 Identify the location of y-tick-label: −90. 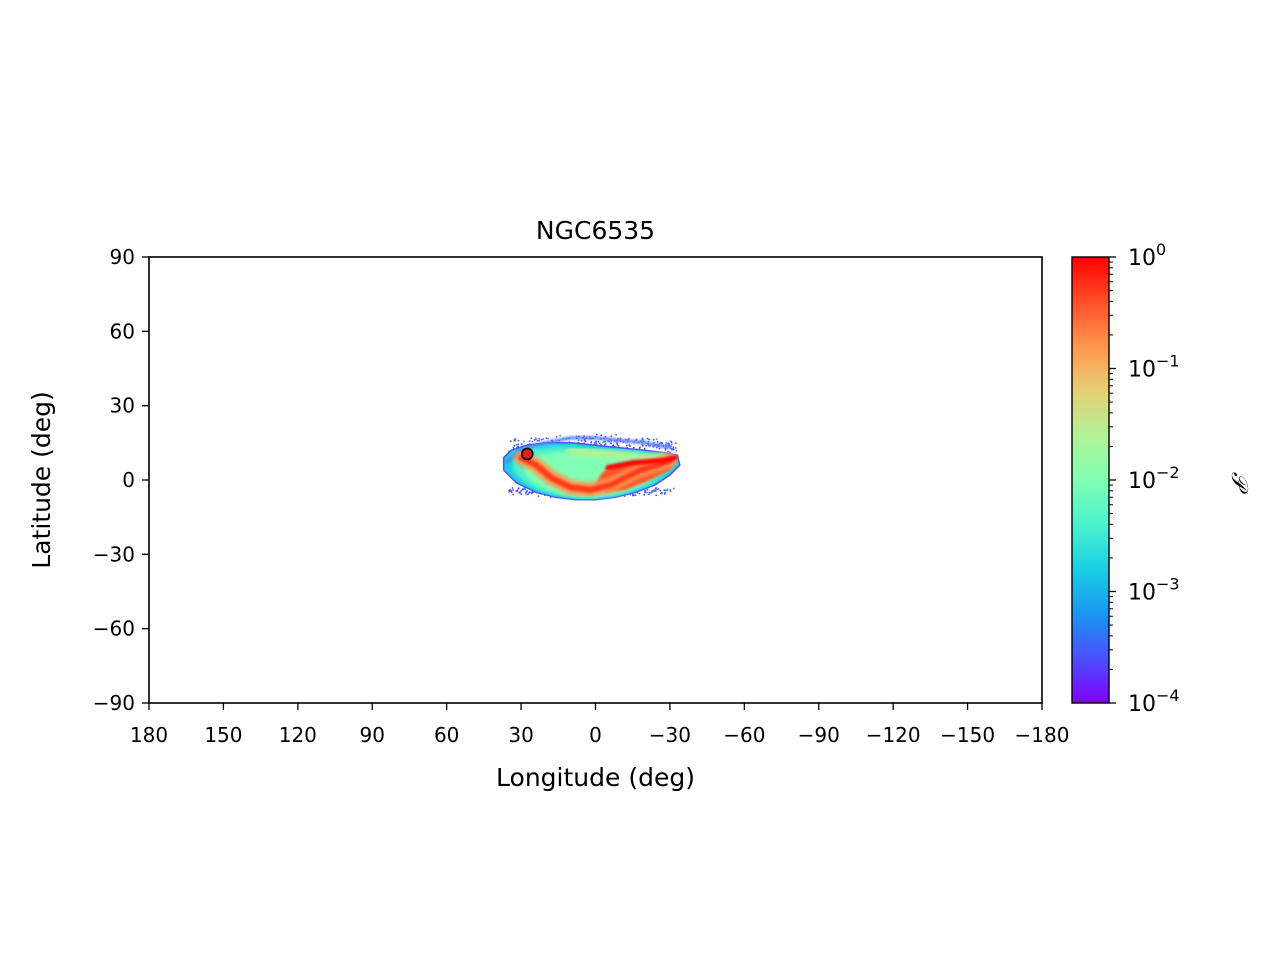
(114, 703).